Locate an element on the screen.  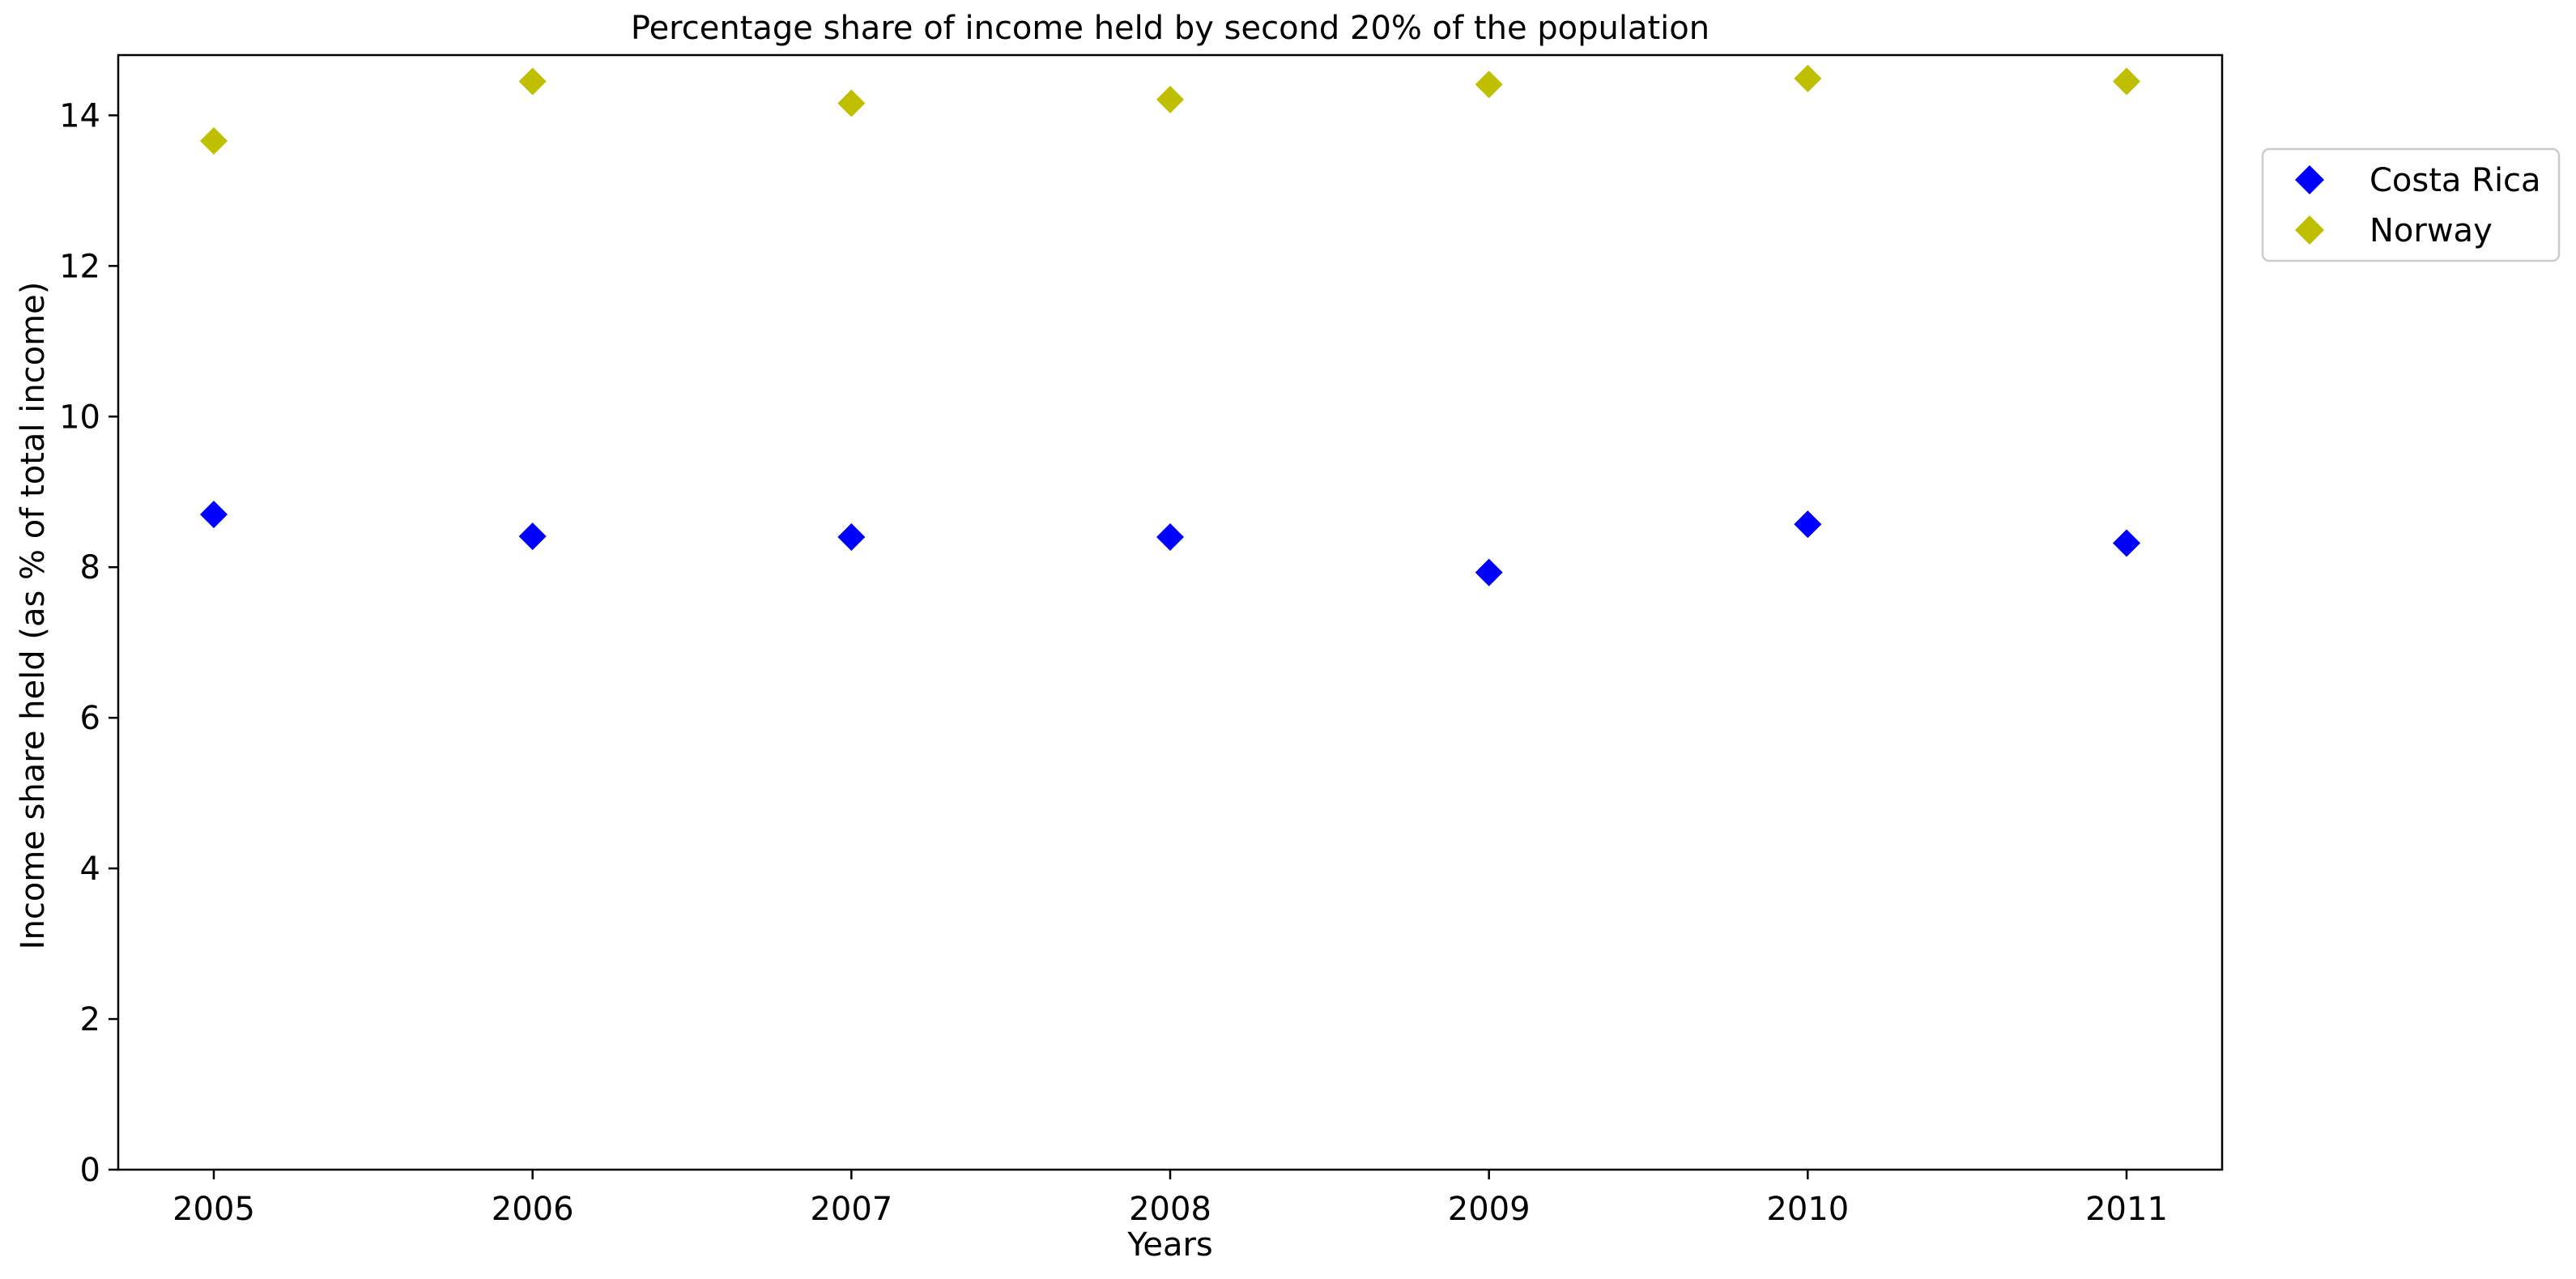
y-tick-label: 10 is located at coordinates (79, 417).